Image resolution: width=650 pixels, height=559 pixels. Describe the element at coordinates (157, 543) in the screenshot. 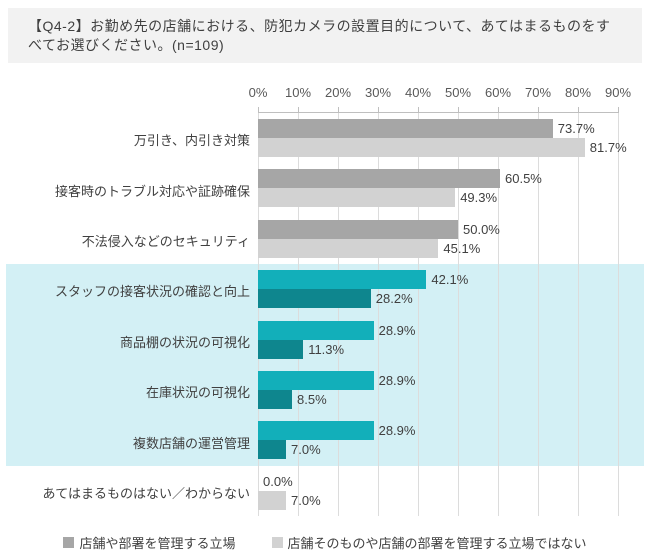

I see `legend-label: 店舗や部署を管理する立場` at that location.